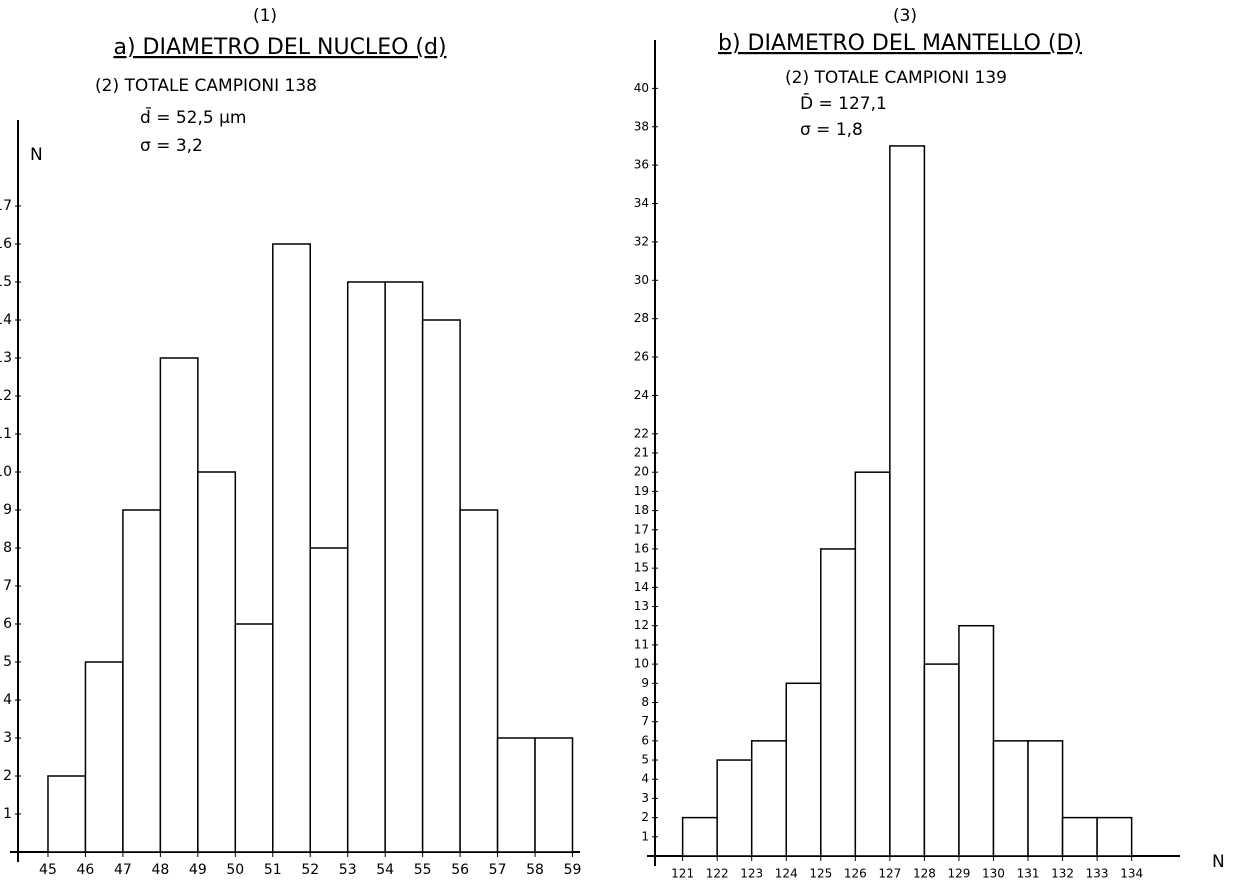 The width and height of the screenshot is (1233, 886). I want to click on x-tick-label: 133, so click(1097, 874).